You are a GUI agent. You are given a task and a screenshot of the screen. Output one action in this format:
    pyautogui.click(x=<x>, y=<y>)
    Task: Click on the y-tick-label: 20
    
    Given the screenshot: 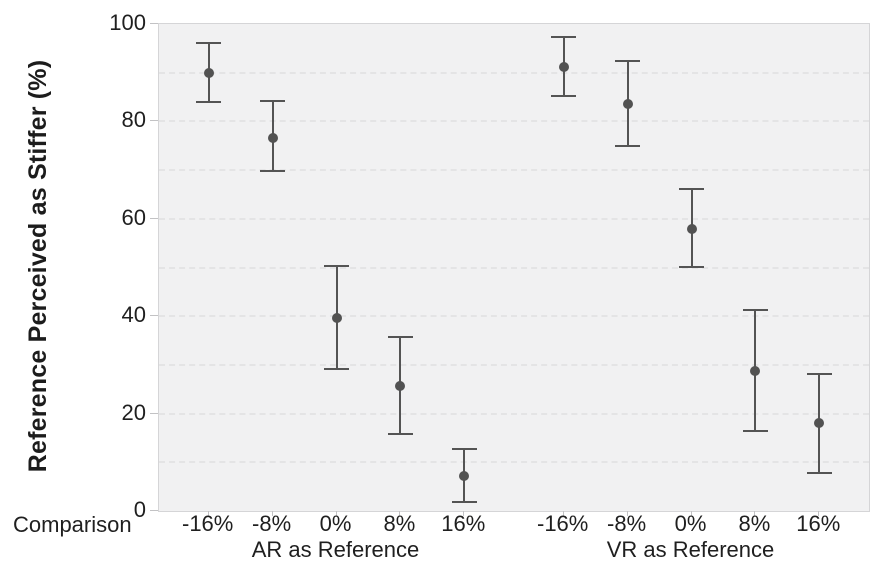 What is the action you would take?
    pyautogui.click(x=133, y=412)
    